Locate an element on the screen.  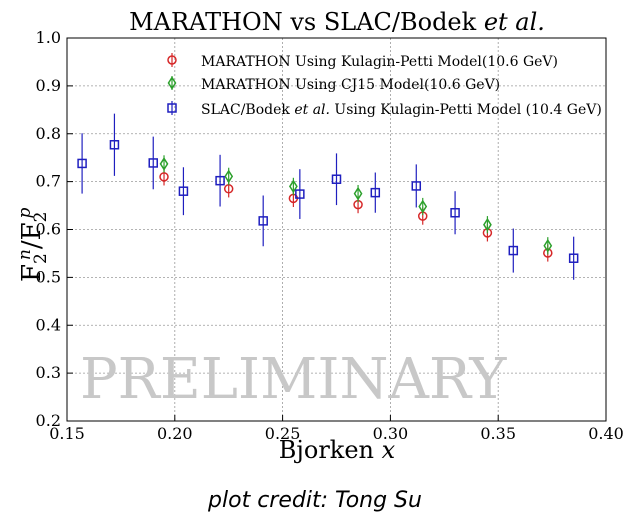
y-axis-label: F2n/F2p is located at coordinates (33, 245).